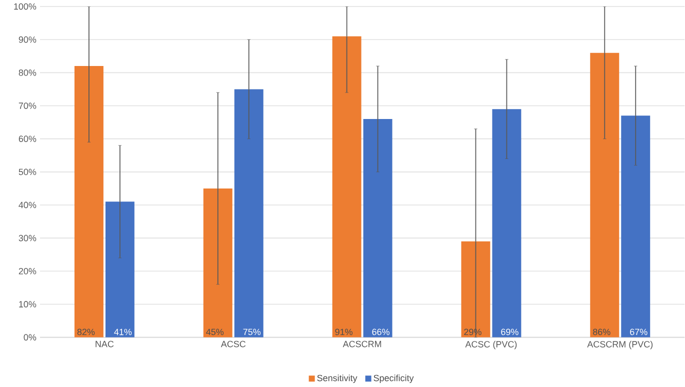 The height and width of the screenshot is (387, 685). What do you see at coordinates (381, 332) in the screenshot?
I see `data-label: 66%` at bounding box center [381, 332].